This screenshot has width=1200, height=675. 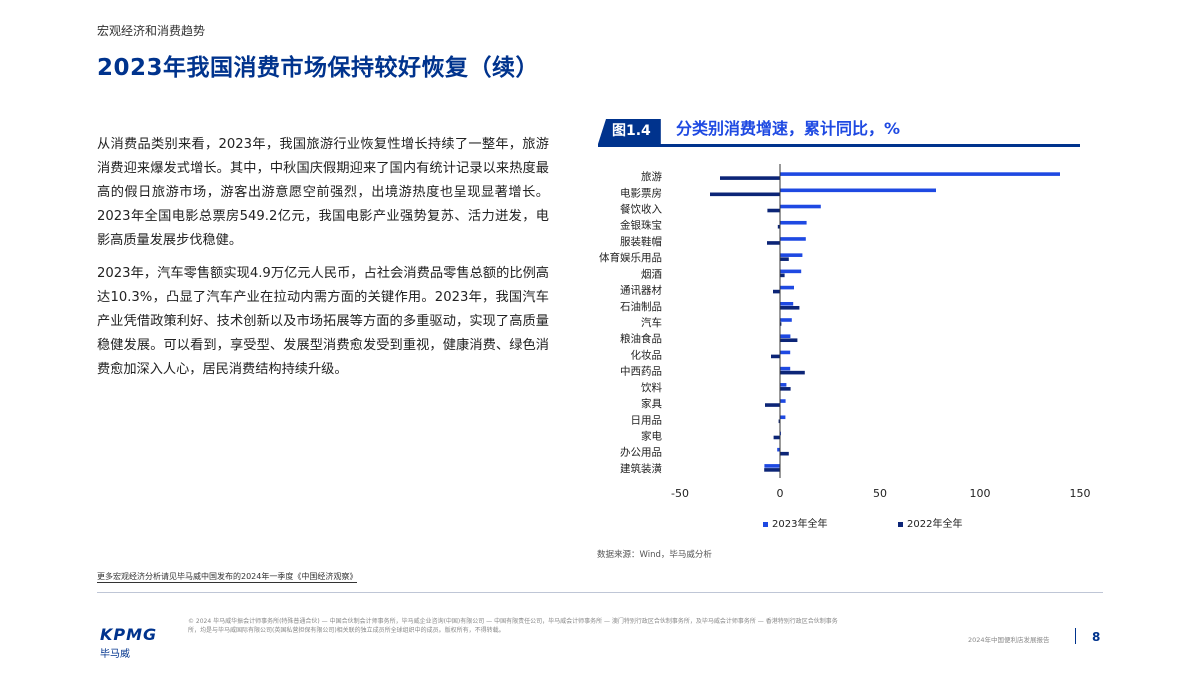 What do you see at coordinates (680, 493) in the screenshot?
I see `x-tick-label: -50` at bounding box center [680, 493].